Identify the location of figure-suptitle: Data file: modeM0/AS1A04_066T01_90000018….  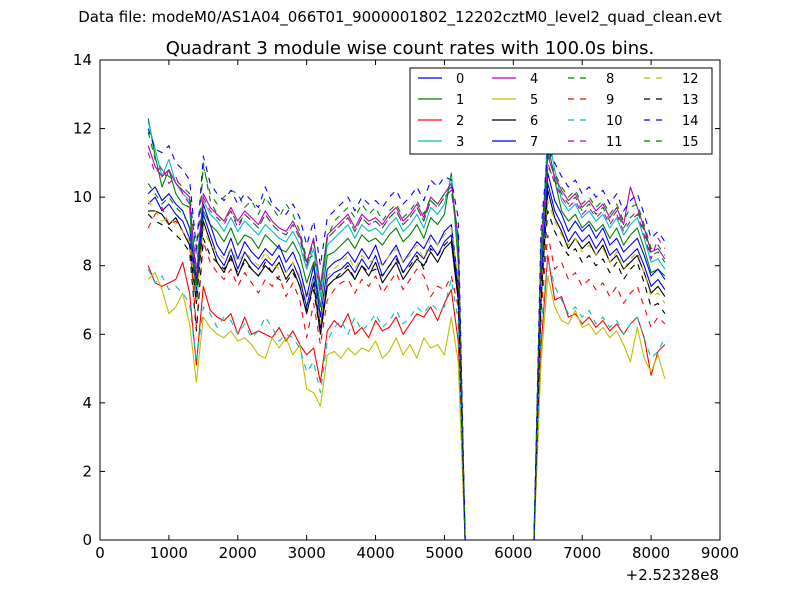
(400, 17).